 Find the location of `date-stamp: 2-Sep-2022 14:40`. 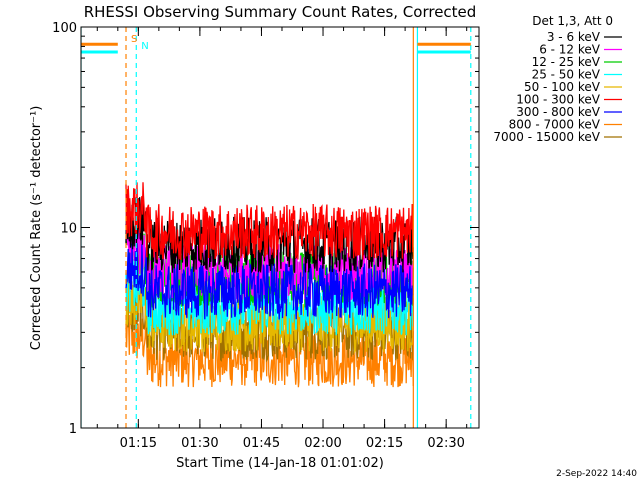

date-stamp: 2-Sep-2022 14:40 is located at coordinates (596, 474).